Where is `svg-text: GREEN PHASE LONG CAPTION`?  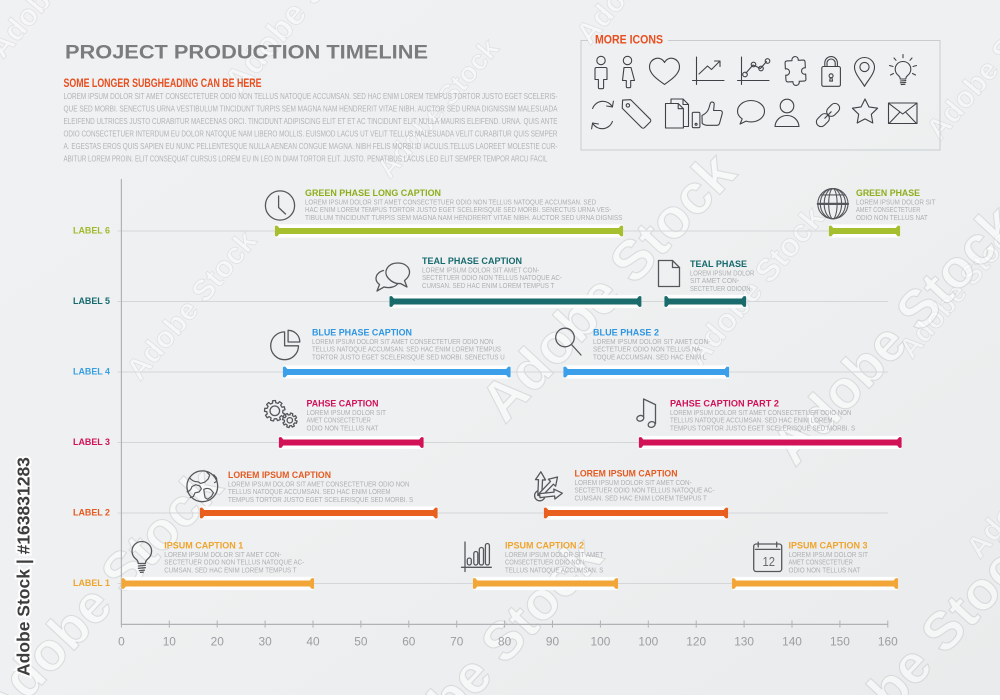
svg-text: GREEN PHASE LONG CAPTION is located at coordinates (373, 193).